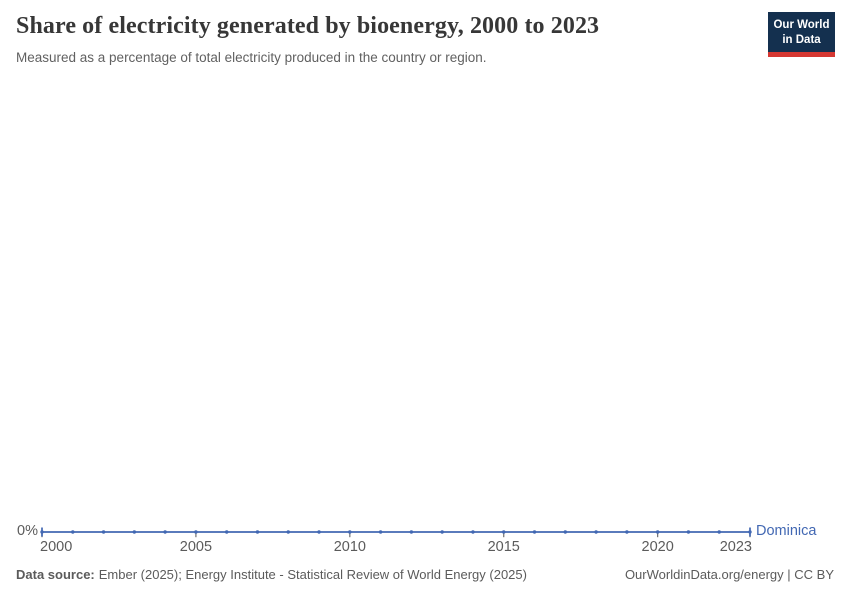 Image resolution: width=850 pixels, height=600 pixels. What do you see at coordinates (801, 25) in the screenshot?
I see `owid-logo-line1: Our World` at bounding box center [801, 25].